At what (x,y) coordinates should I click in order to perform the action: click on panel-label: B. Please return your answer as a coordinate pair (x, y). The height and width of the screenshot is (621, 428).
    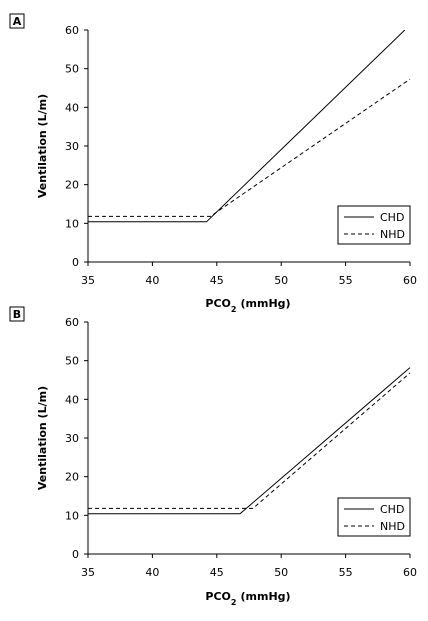
    Looking at the image, I should click on (17, 314).